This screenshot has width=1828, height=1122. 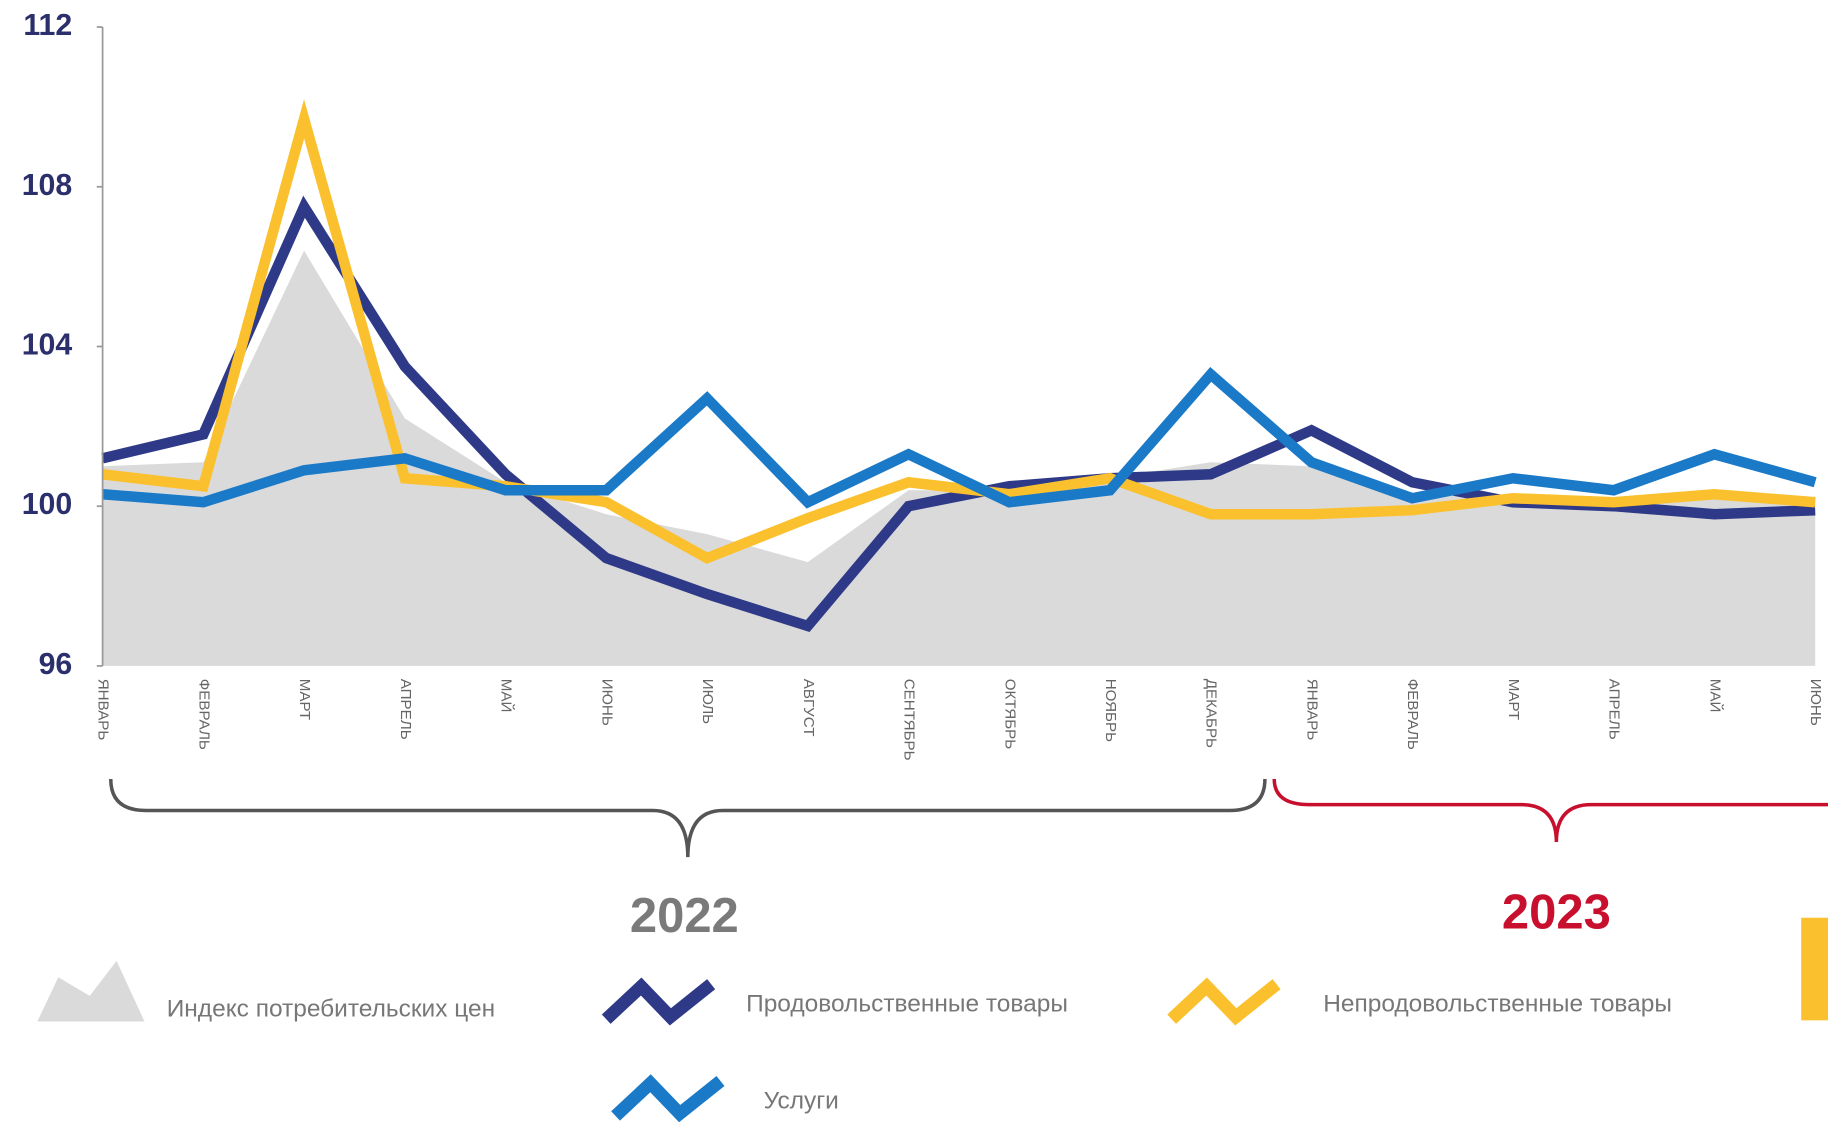 I want to click on x-tick-label: НОЯБРЬ, so click(x=1110, y=710).